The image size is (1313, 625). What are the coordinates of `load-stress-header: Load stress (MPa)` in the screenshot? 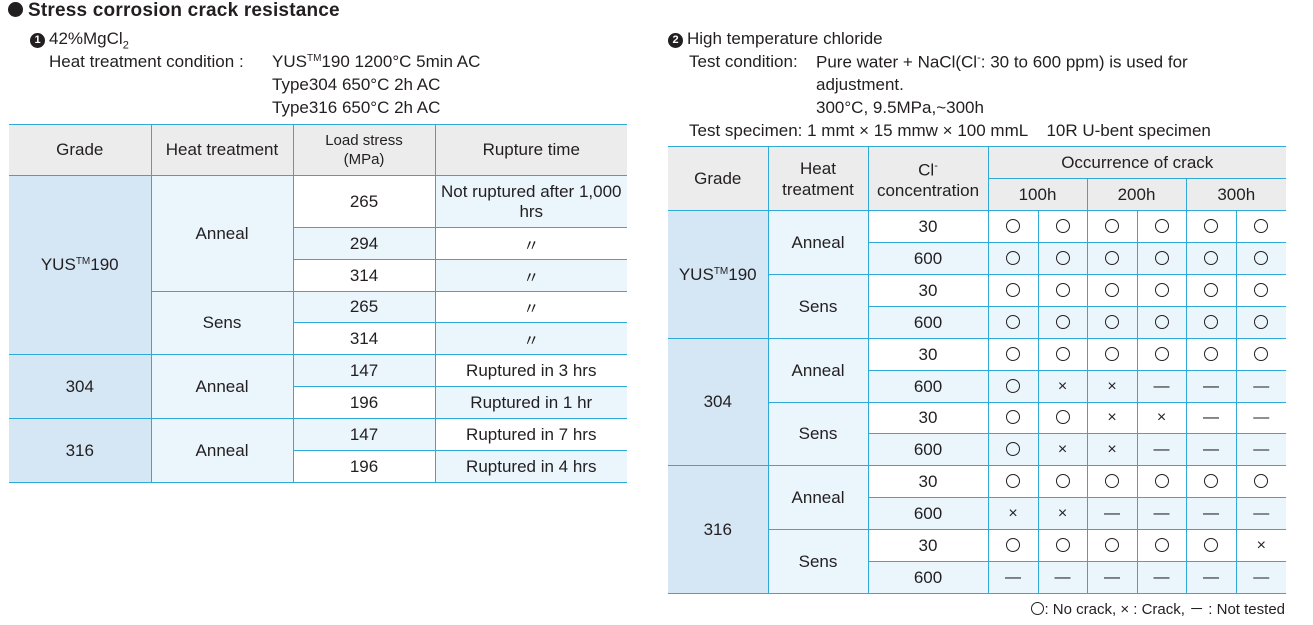 It's located at (364, 150).